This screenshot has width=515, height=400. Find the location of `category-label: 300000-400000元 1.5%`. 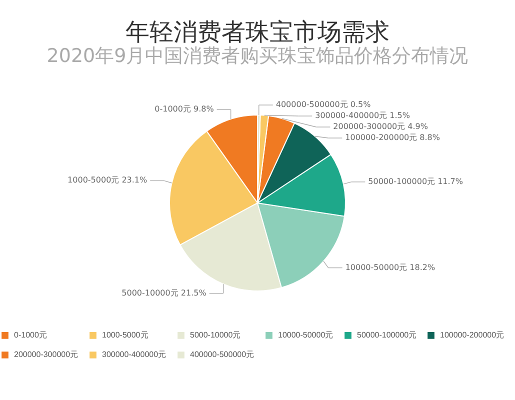

category-label: 300000-400000元 1.5% is located at coordinates (362, 115).